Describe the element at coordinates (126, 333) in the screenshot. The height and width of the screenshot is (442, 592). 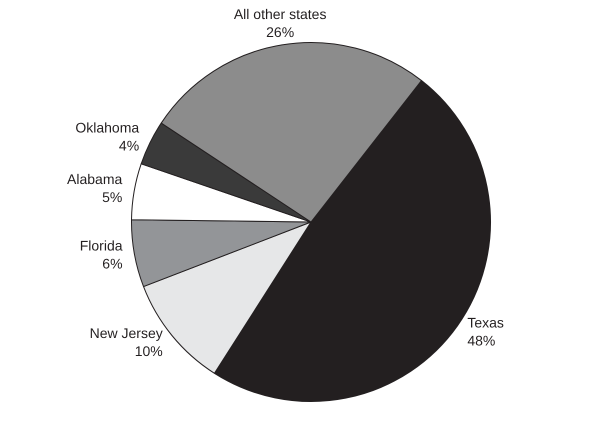
I see `slice-label: New Jersey` at that location.